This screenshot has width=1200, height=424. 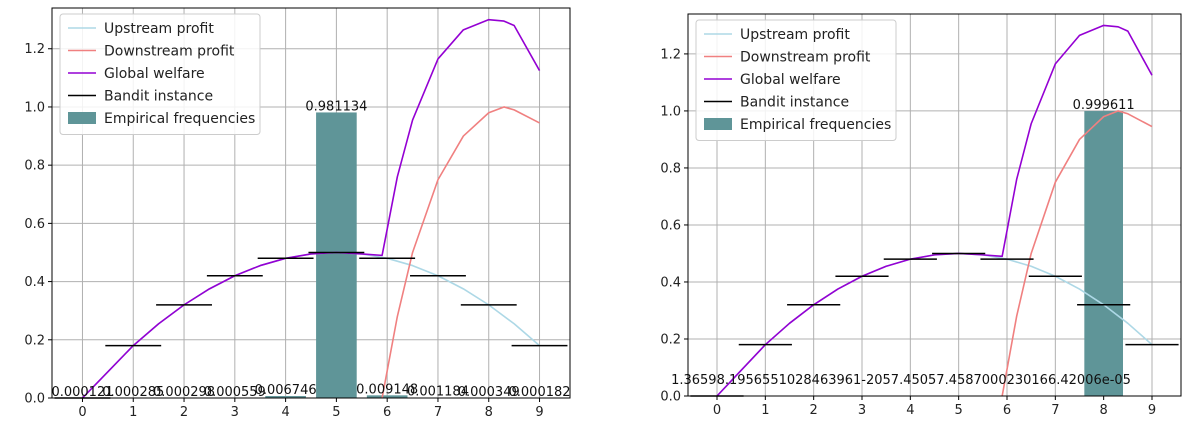 What do you see at coordinates (765, 410) in the screenshot?
I see `right-xtick-1: 1` at bounding box center [765, 410].